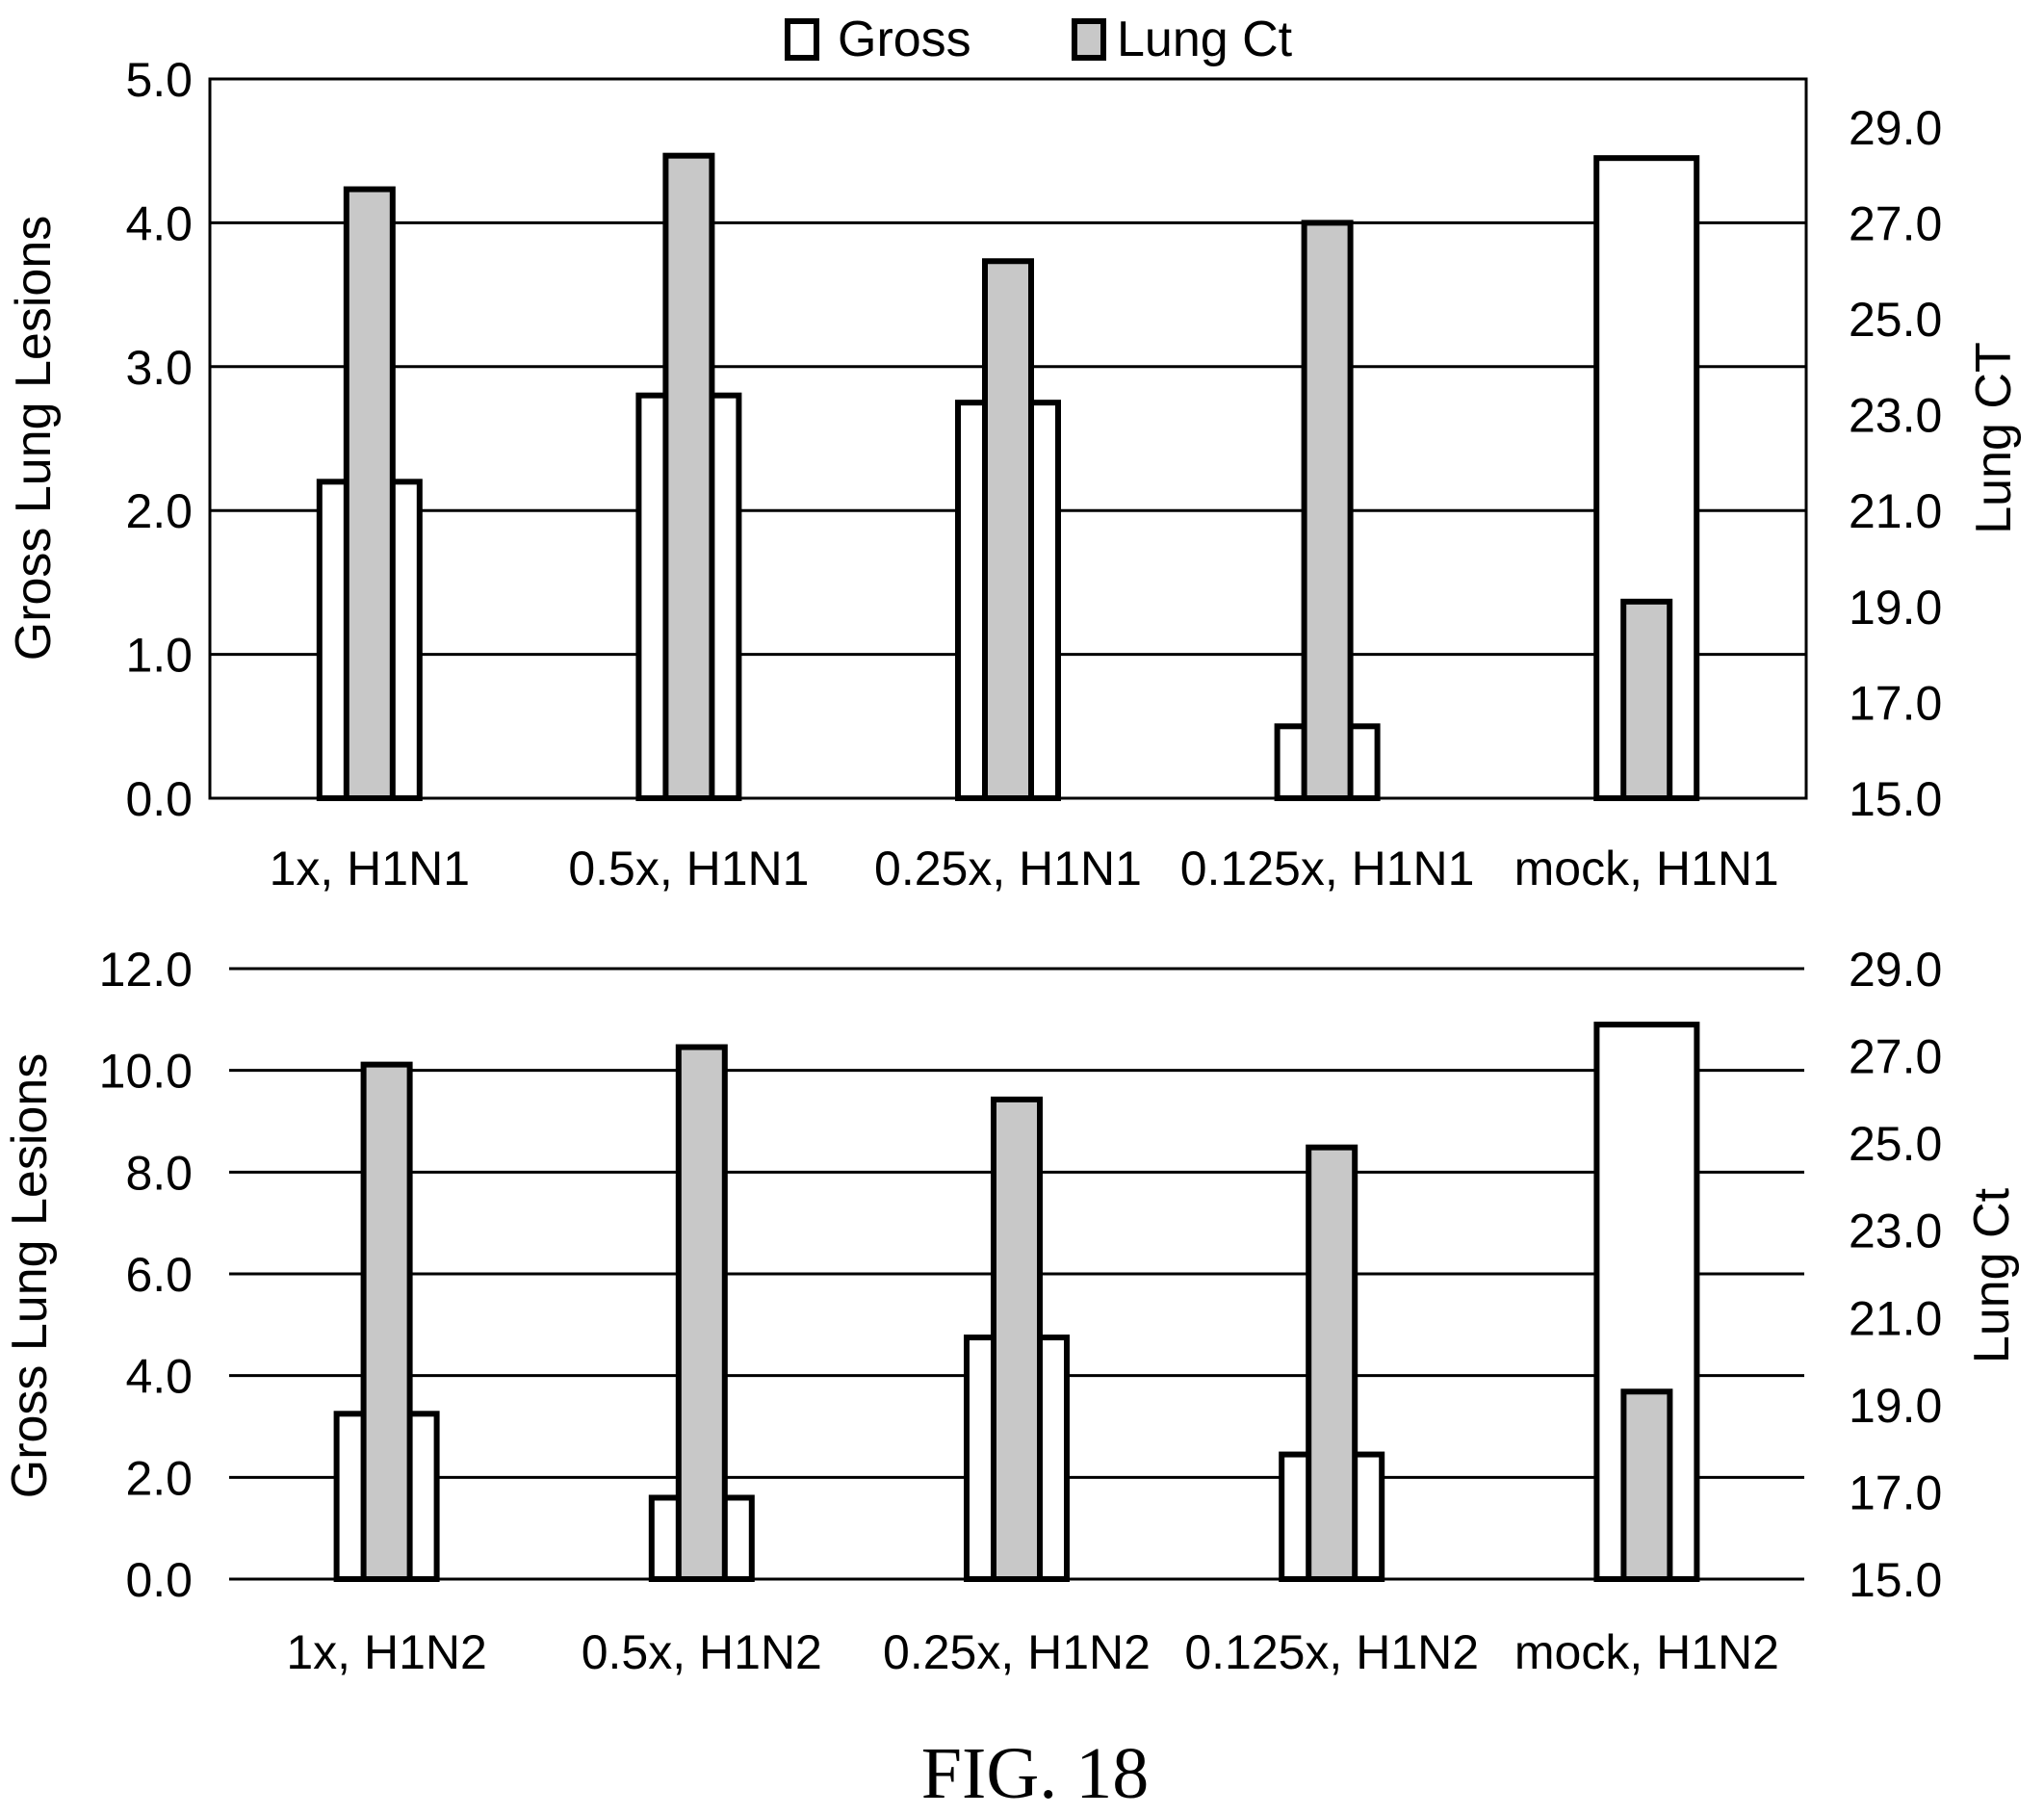 The width and height of the screenshot is (2044, 1815). What do you see at coordinates (159, 1275) in the screenshot?
I see `y-tick-label: 6.0` at bounding box center [159, 1275].